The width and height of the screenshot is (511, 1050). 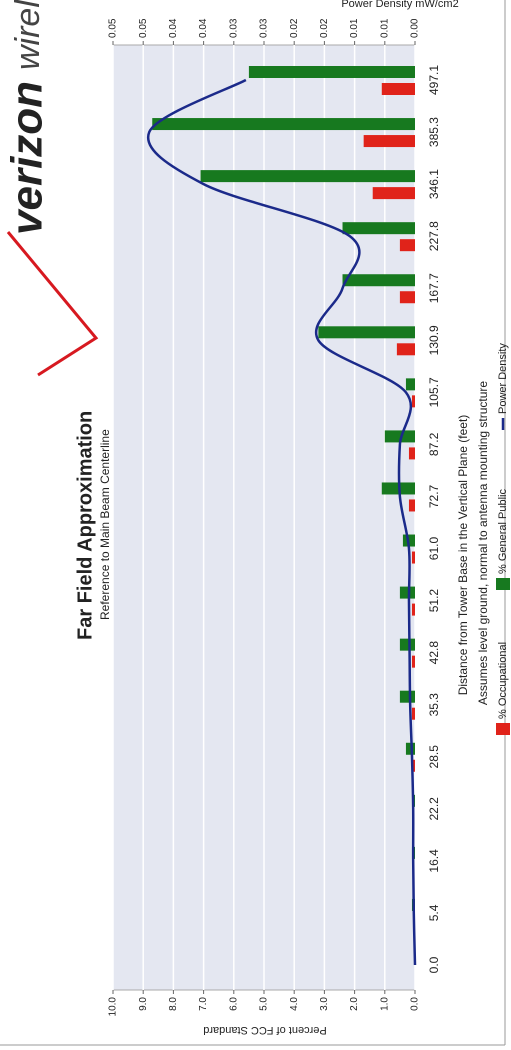 What do you see at coordinates (264, 1004) in the screenshot?
I see `y-tick-label: 5.0` at bounding box center [264, 1004].